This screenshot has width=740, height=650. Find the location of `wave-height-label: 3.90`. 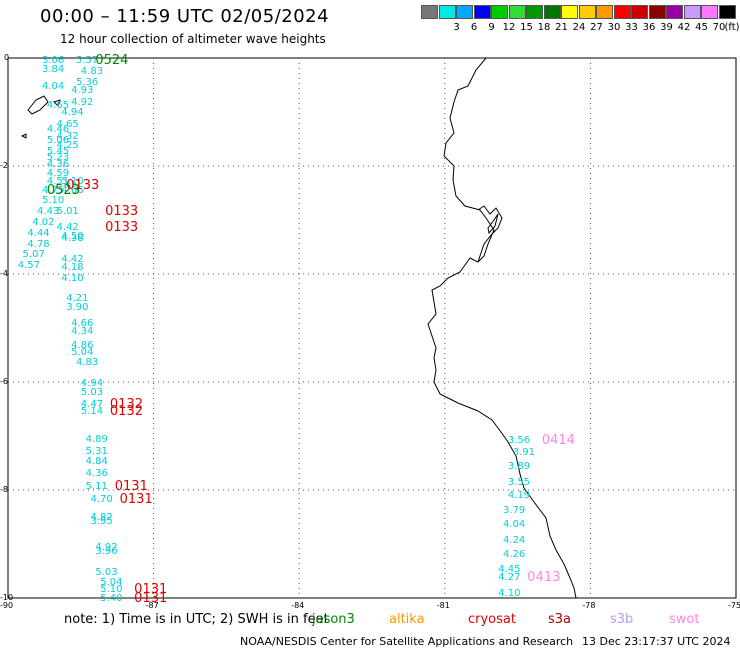

wave-height-label: 3.90 is located at coordinates (77, 308).